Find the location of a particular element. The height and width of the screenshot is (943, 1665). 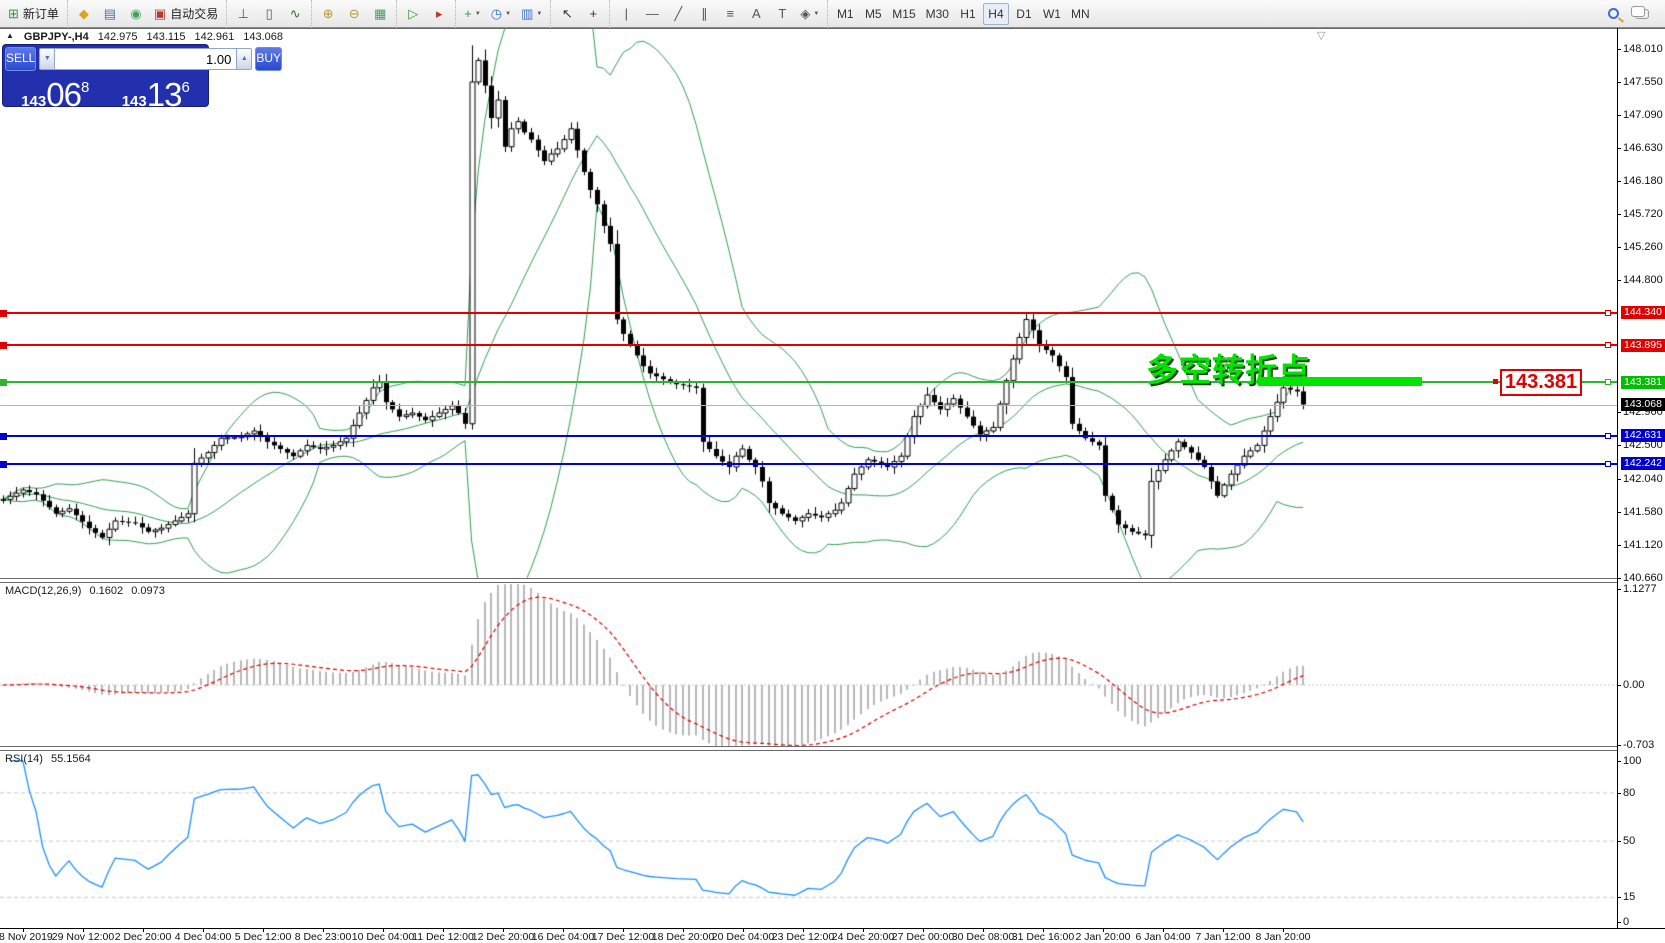

cursor-button: ↖ is located at coordinates (567, 14).